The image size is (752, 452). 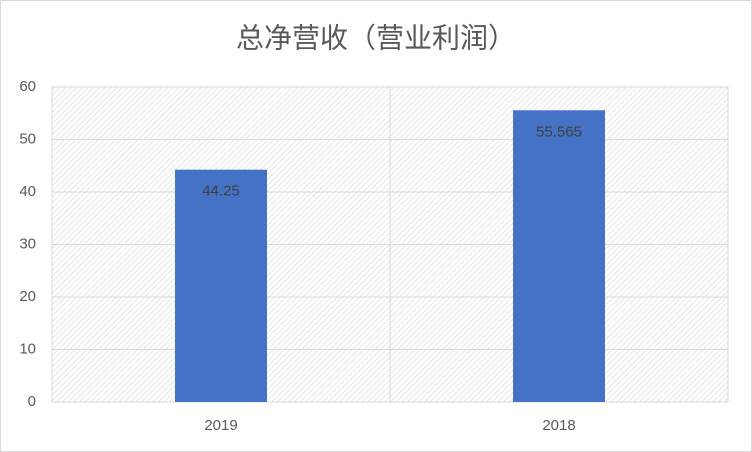 What do you see at coordinates (27, 191) in the screenshot?
I see `y-tick-label: 40` at bounding box center [27, 191].